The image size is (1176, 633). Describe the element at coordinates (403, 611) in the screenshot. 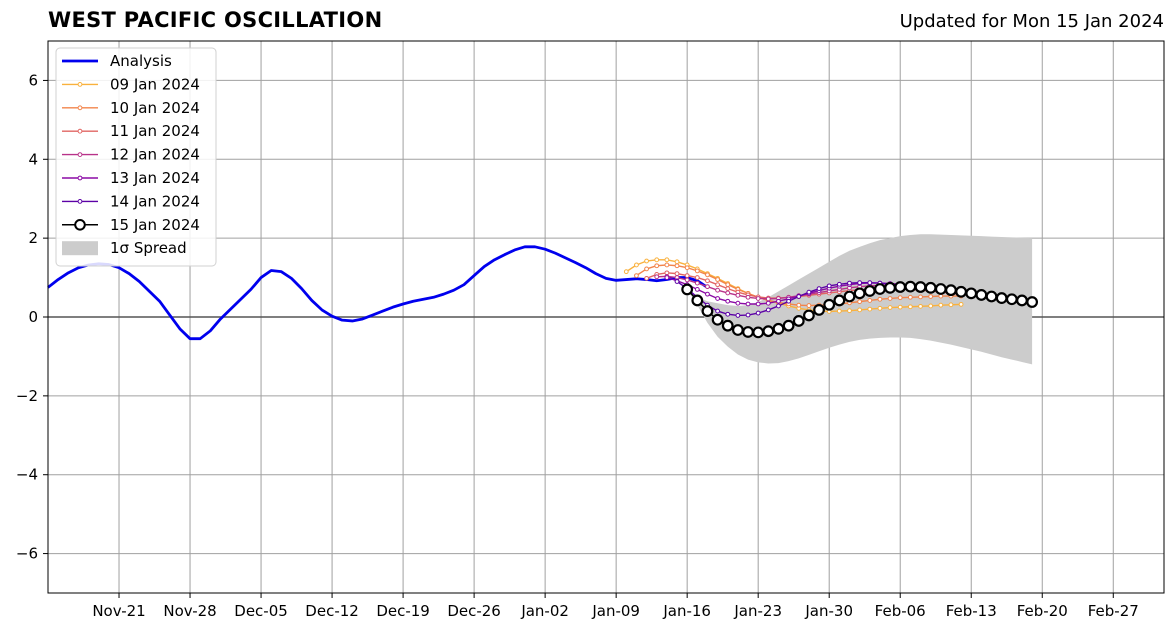

I see `x-tick-label: Dec-19` at that location.